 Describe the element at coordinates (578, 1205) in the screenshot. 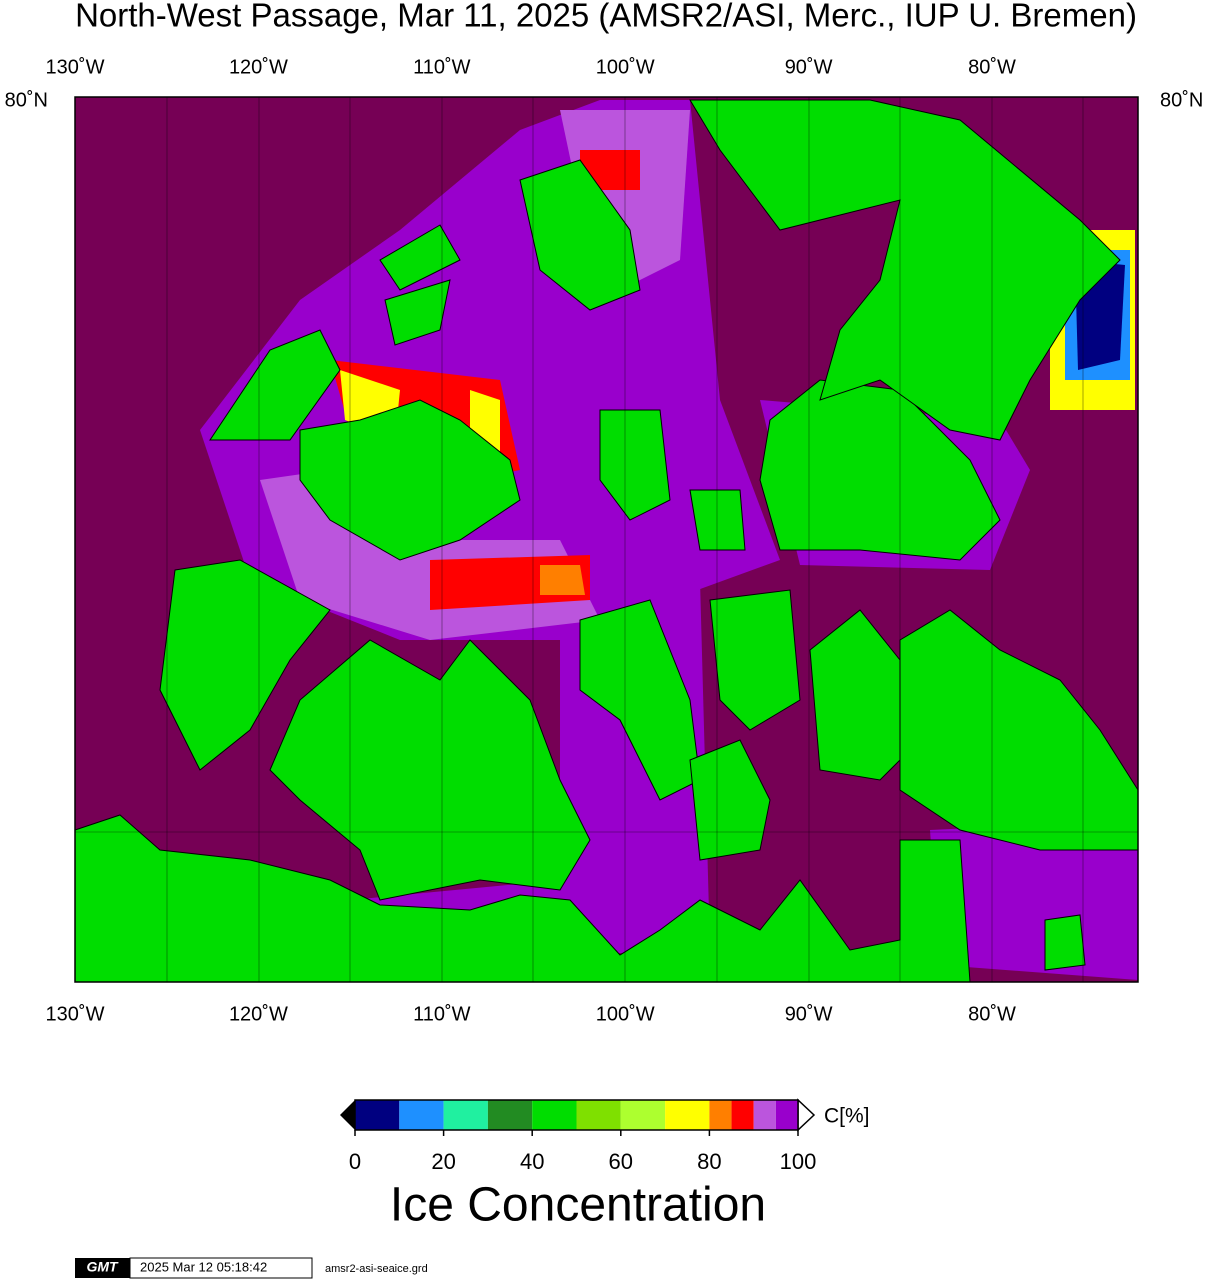

I see `colorbar-label: Ice Concentration` at that location.